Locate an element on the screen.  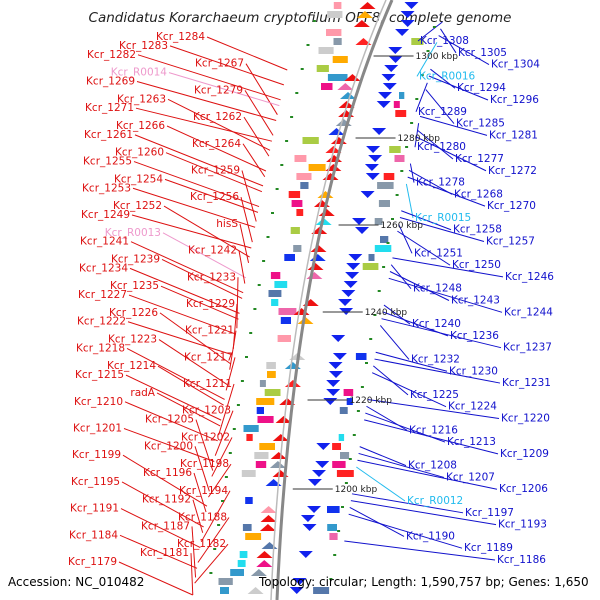
gene-label-right: Kcr_1281 is located at coordinates (513, 135).